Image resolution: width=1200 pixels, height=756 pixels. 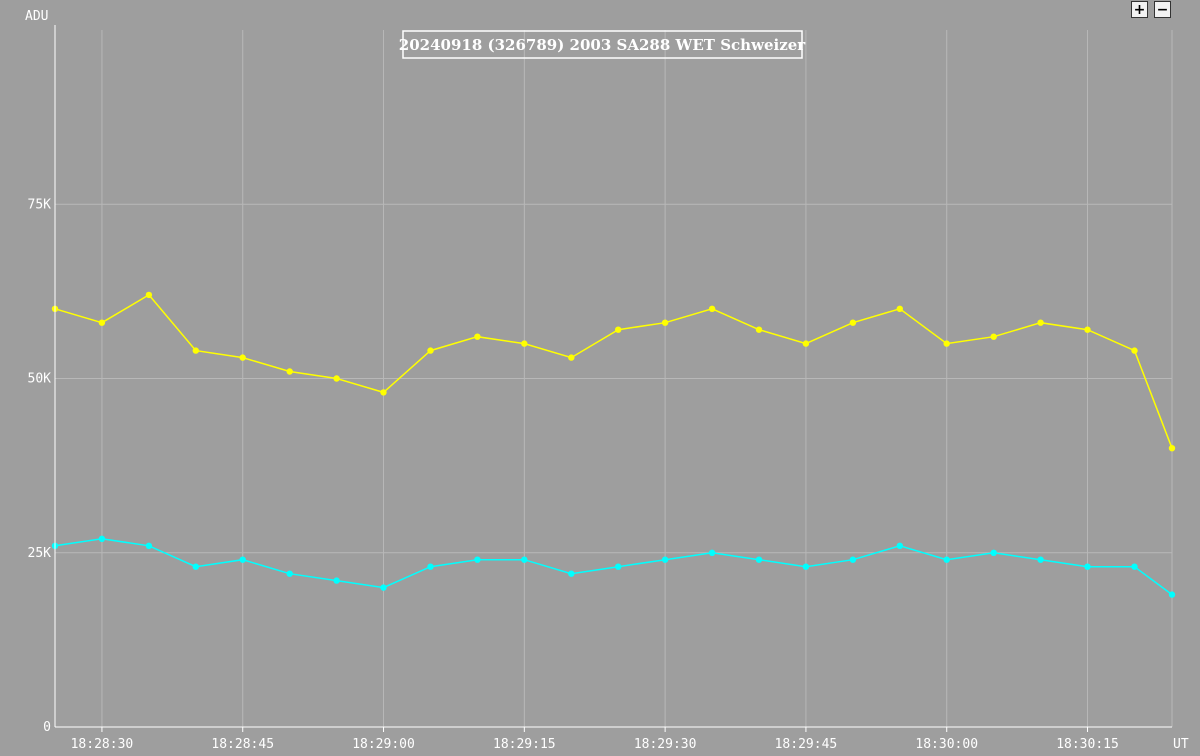 What do you see at coordinates (946, 744) in the screenshot?
I see `x-tick-label: 18:30:00` at bounding box center [946, 744].